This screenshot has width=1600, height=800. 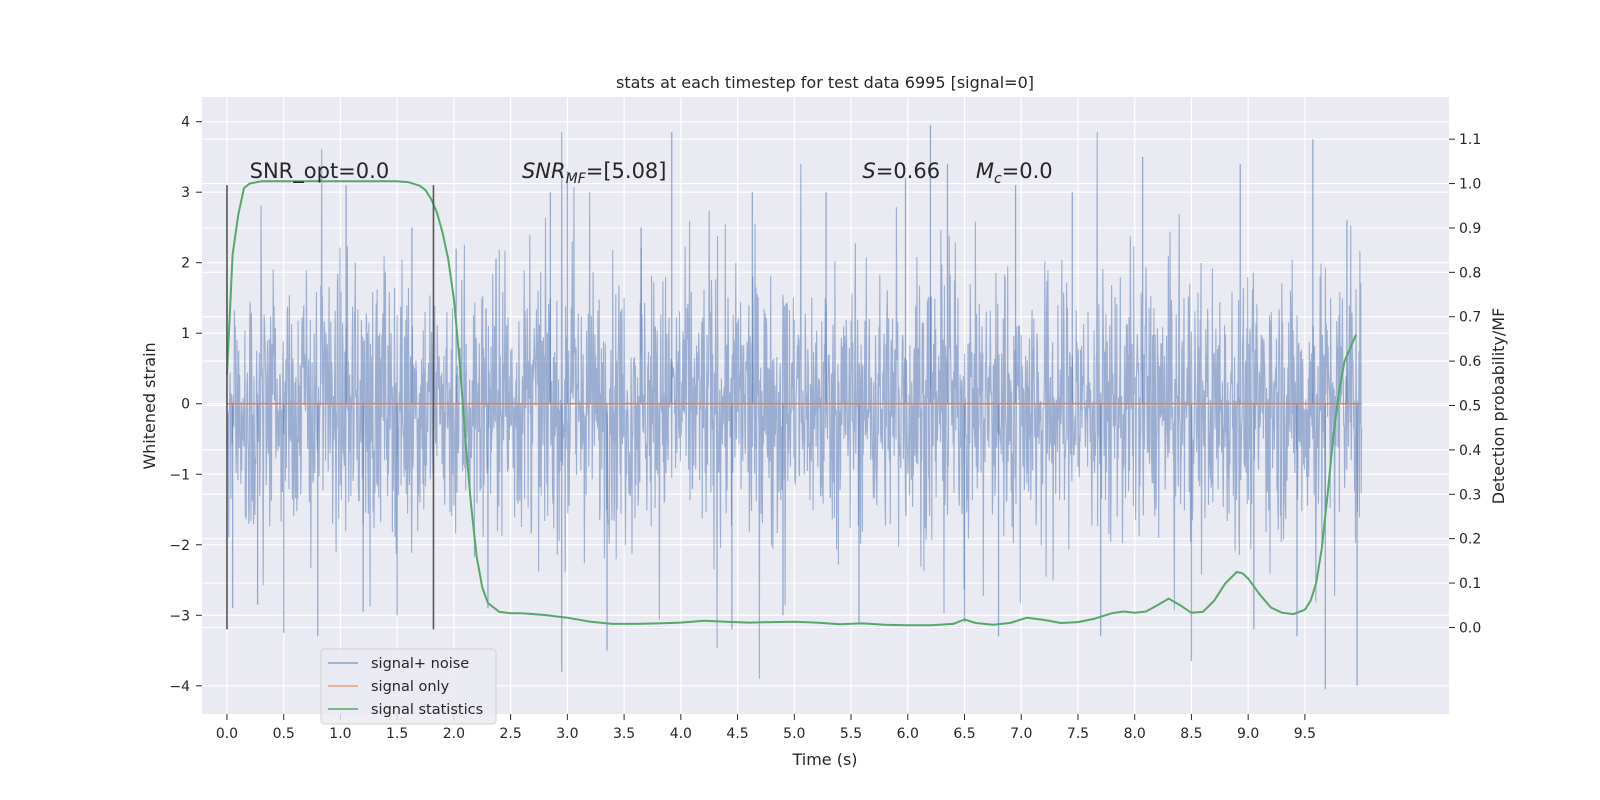 I want to click on x-tick-label: 9.5, so click(x=1305, y=734).